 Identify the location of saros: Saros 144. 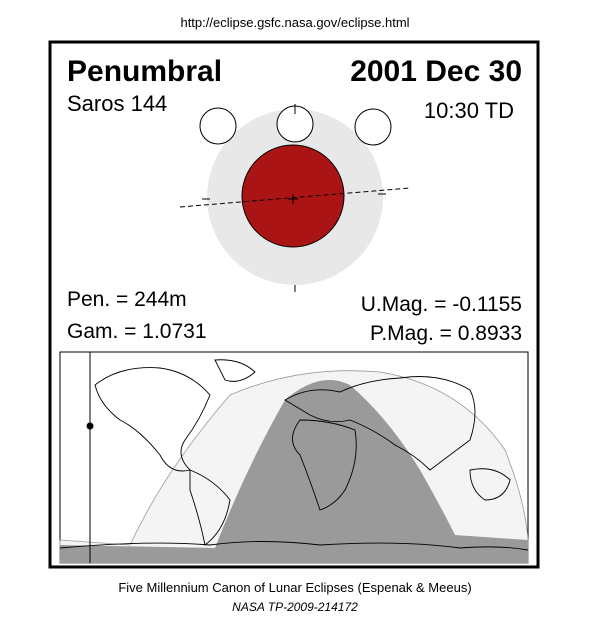
(117, 103).